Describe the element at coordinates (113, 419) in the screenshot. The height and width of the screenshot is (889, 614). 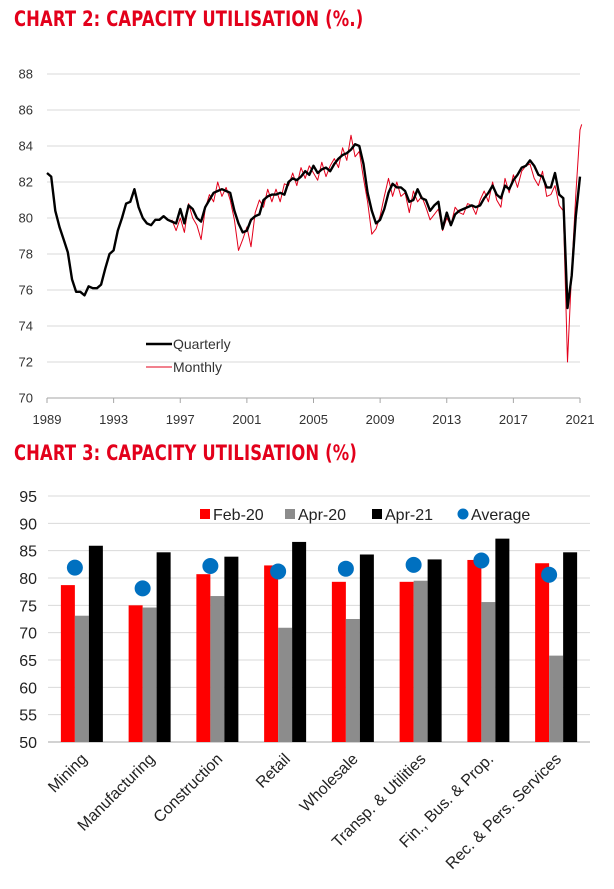
I see `x-tick-label: 1993` at that location.